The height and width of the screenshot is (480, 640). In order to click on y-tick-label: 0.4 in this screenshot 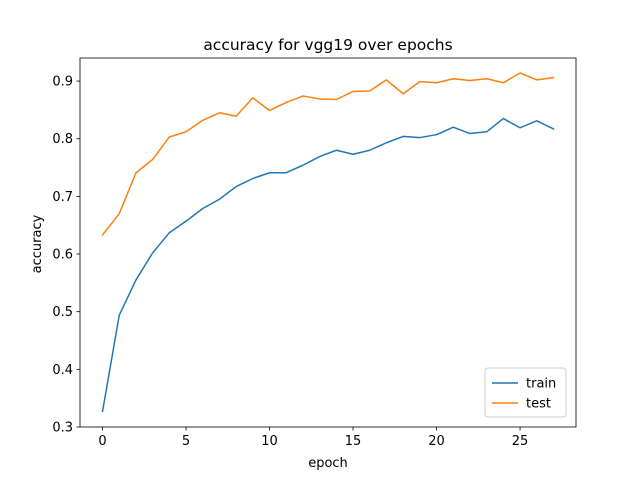, I will do `click(62, 370)`.